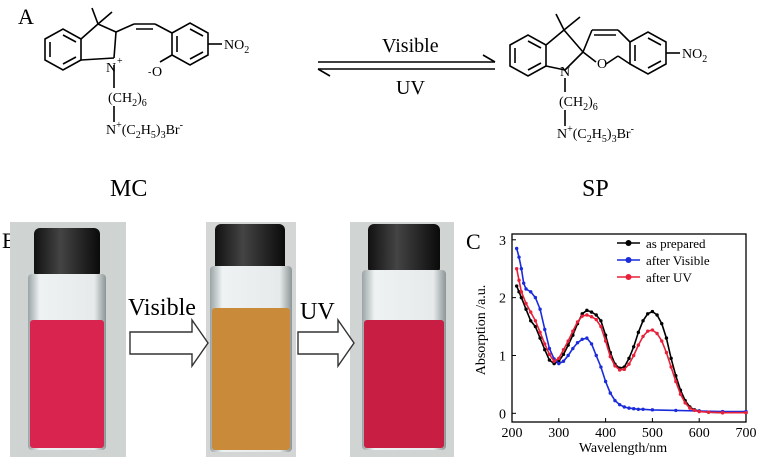 Image resolution: width=771 pixels, height=459 pixels. What do you see at coordinates (68, 339) in the screenshot?
I see `vial-initial` at bounding box center [68, 339].